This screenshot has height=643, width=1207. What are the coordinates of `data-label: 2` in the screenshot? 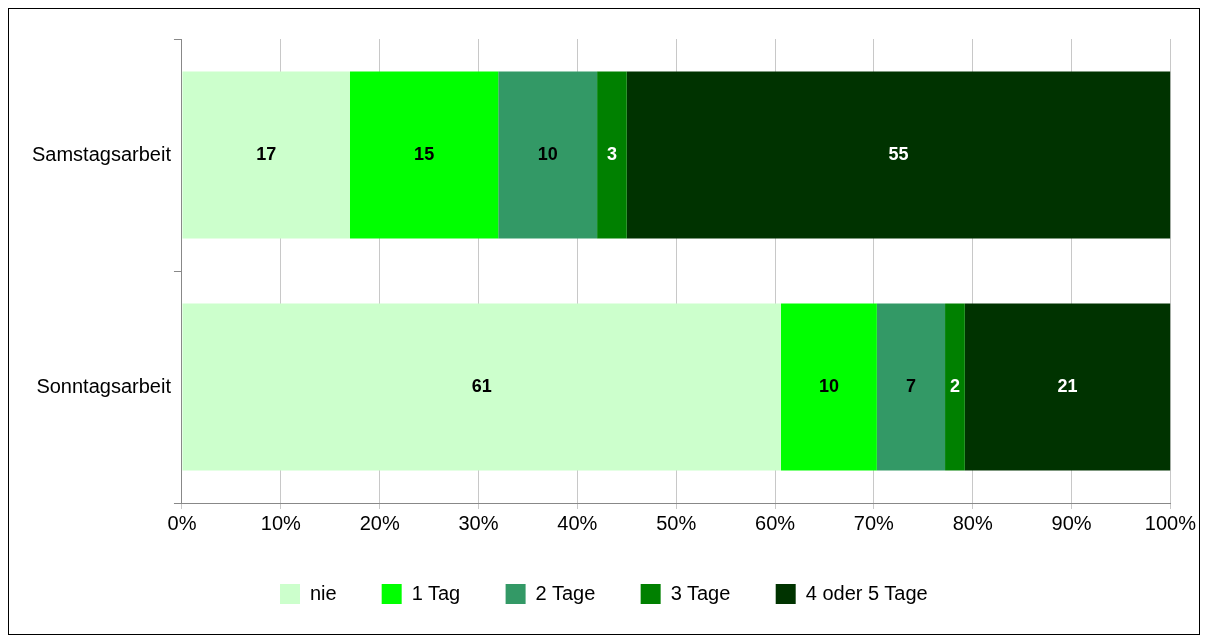 It's located at (954, 385).